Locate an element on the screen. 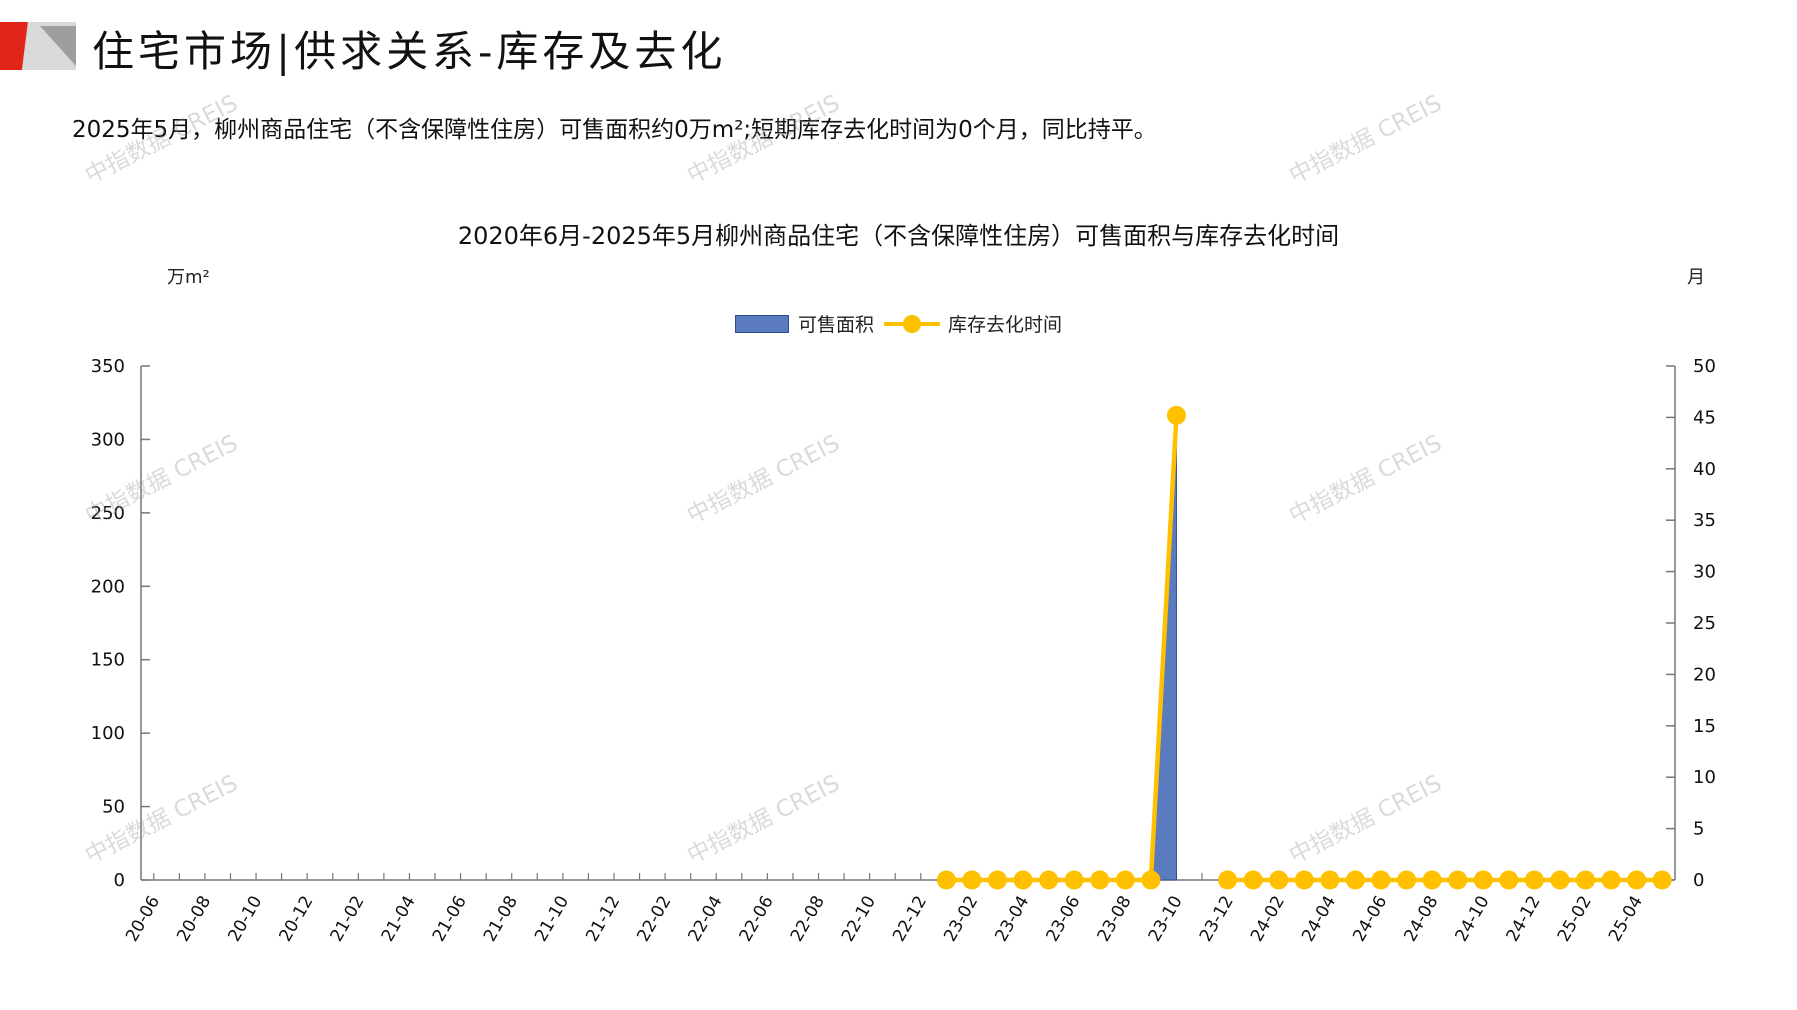  legend-label-line: 库存去化时间 is located at coordinates (1005, 325).